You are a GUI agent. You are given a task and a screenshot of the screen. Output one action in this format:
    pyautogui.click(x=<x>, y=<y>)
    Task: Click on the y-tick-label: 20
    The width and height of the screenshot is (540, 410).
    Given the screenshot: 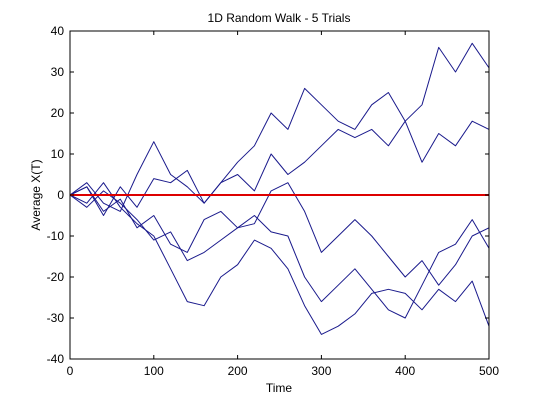 What is the action you would take?
    pyautogui.click(x=58, y=113)
    